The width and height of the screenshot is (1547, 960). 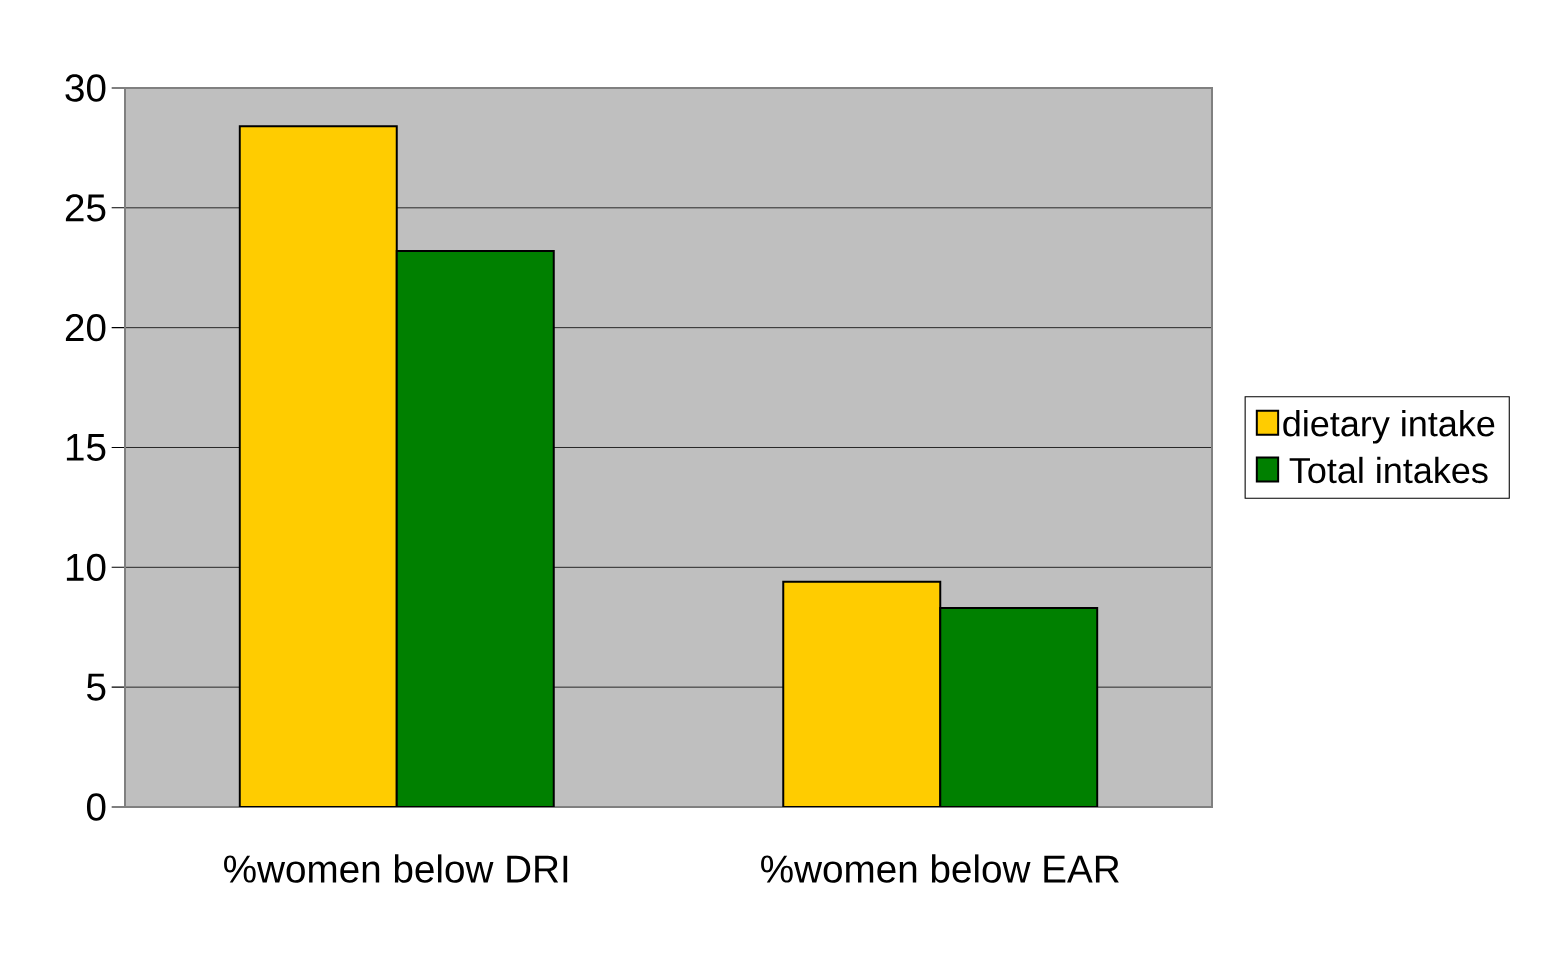 I want to click on legend-label: dietary intake, so click(x=1389, y=427).